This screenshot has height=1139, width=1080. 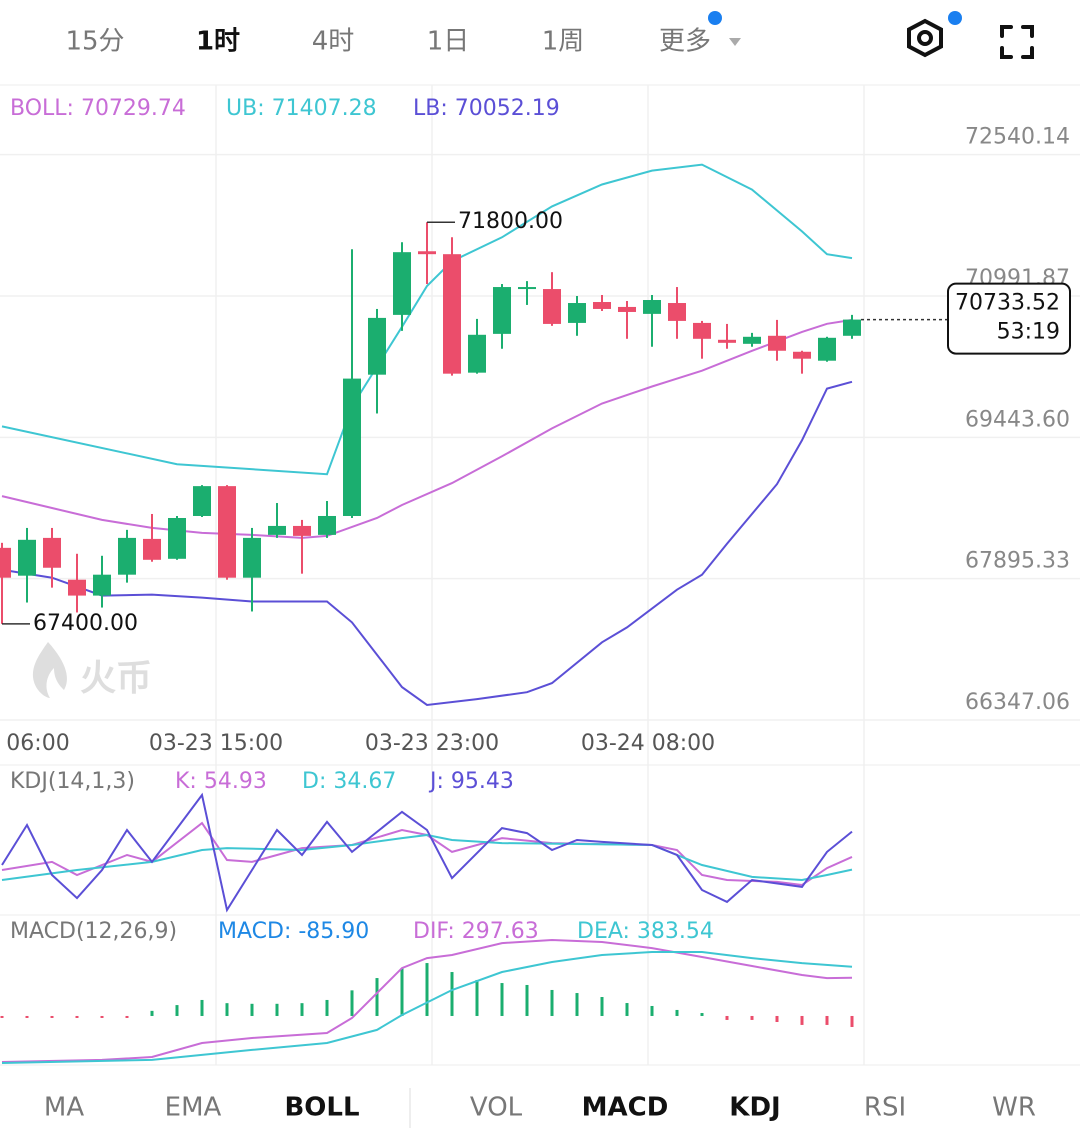 I want to click on macd-dif: DIF: 297.63, so click(x=476, y=931).